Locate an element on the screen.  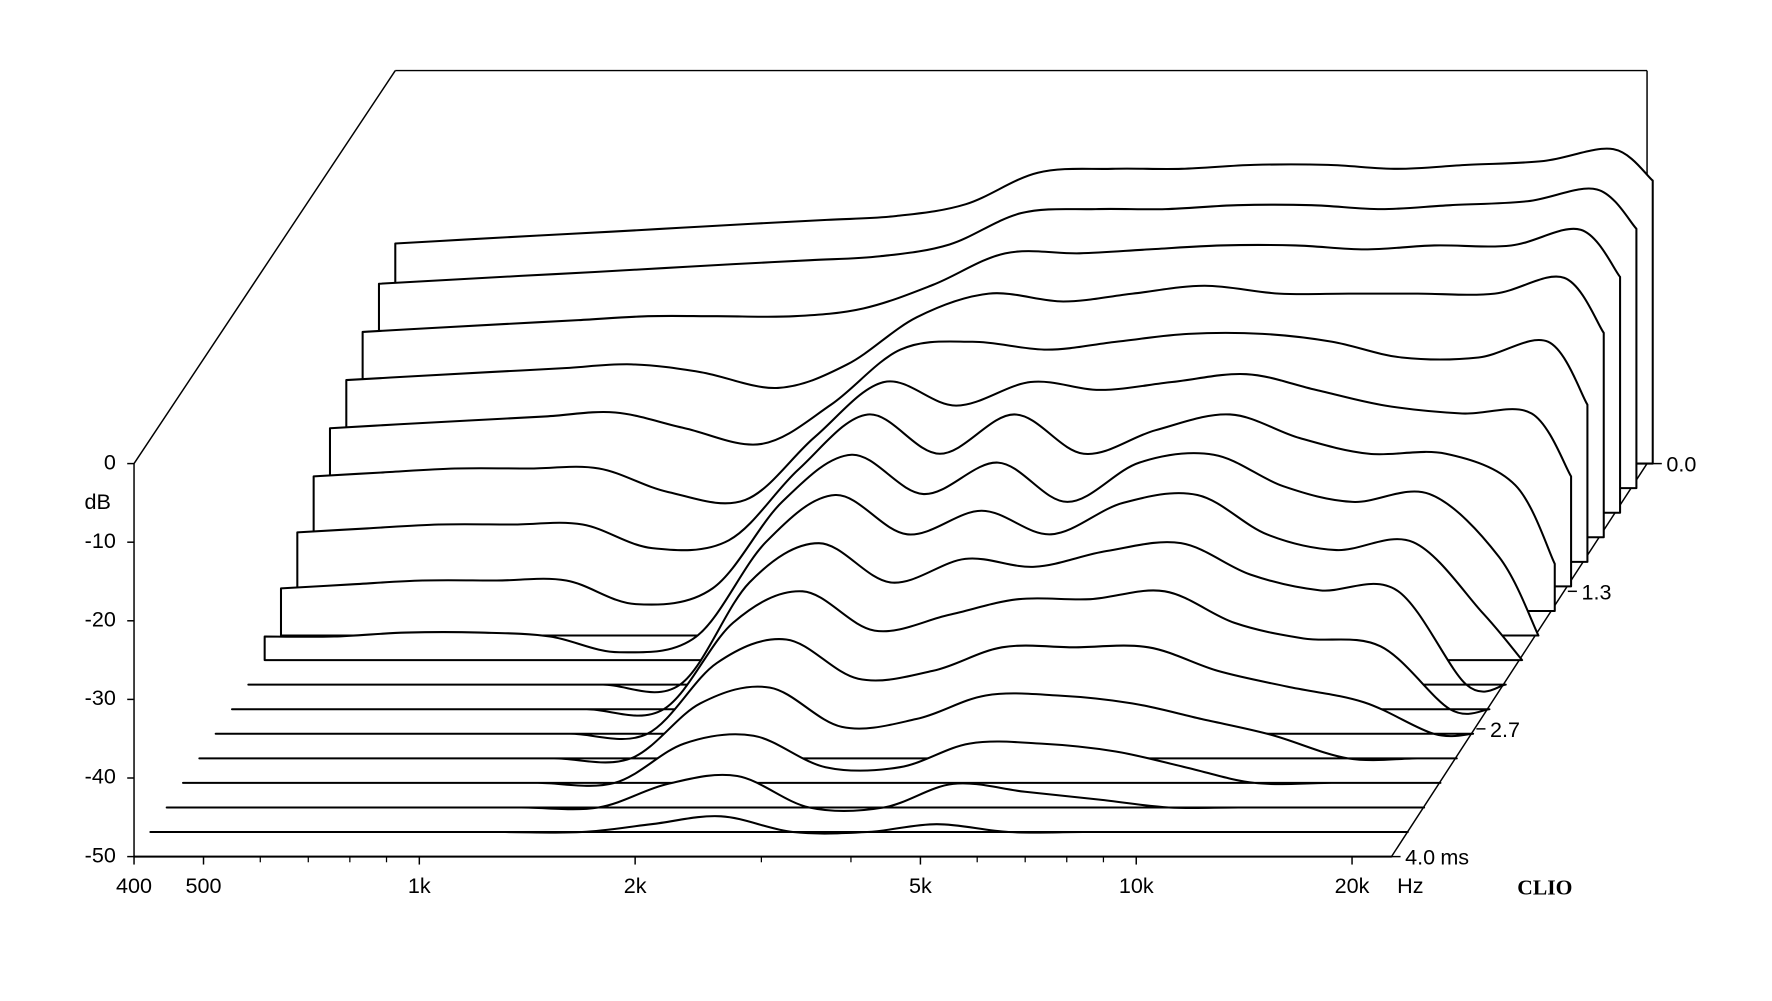
y-tick-label: -40 is located at coordinates (100, 776).